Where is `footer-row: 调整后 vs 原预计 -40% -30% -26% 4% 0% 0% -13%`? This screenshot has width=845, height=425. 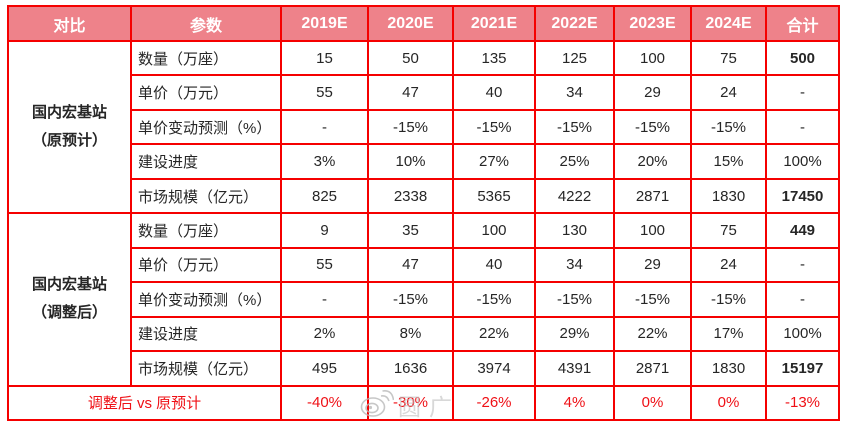 footer-row: 调整后 vs 原预计 -40% -30% -26% 4% 0% 0% -13% is located at coordinates (423, 403).